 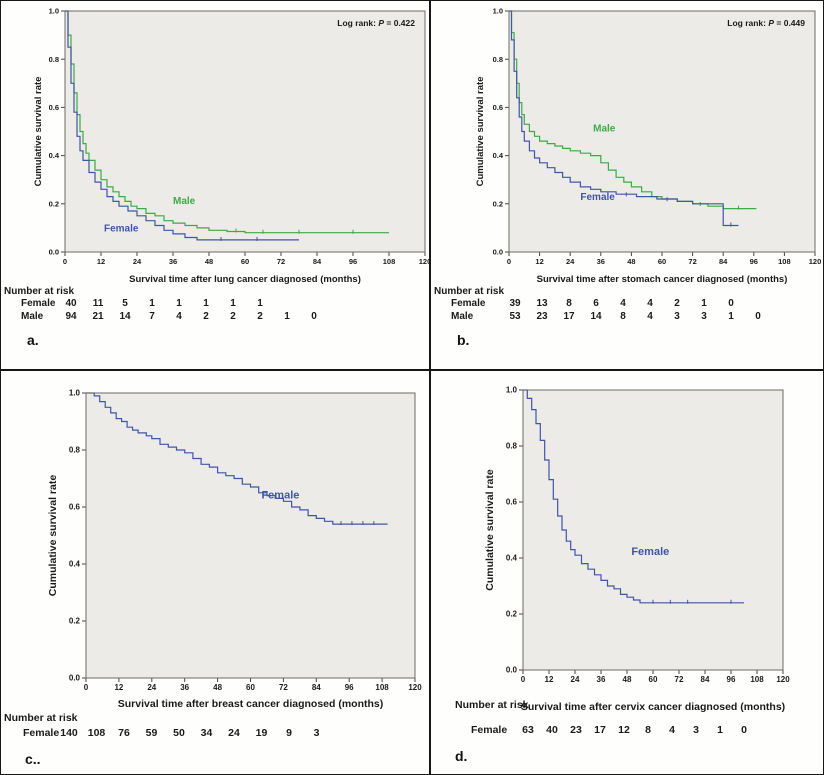 I want to click on risk-count: 8, so click(x=623, y=316).